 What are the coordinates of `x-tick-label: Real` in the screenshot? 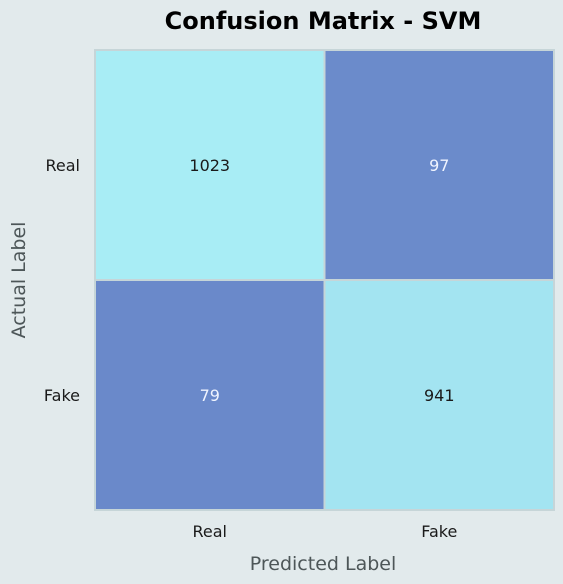 It's located at (210, 531).